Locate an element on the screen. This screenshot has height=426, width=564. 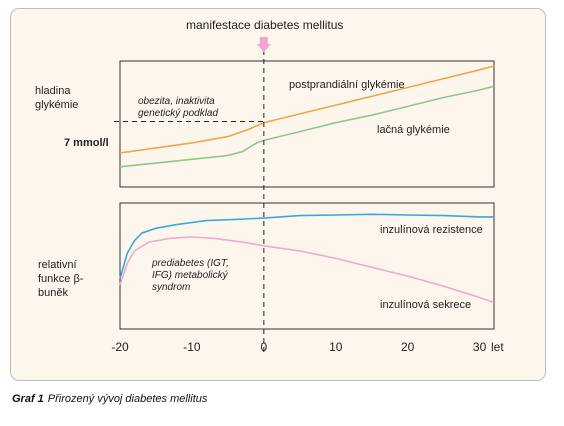
panel1-series-1-line is located at coordinates (307, 109).